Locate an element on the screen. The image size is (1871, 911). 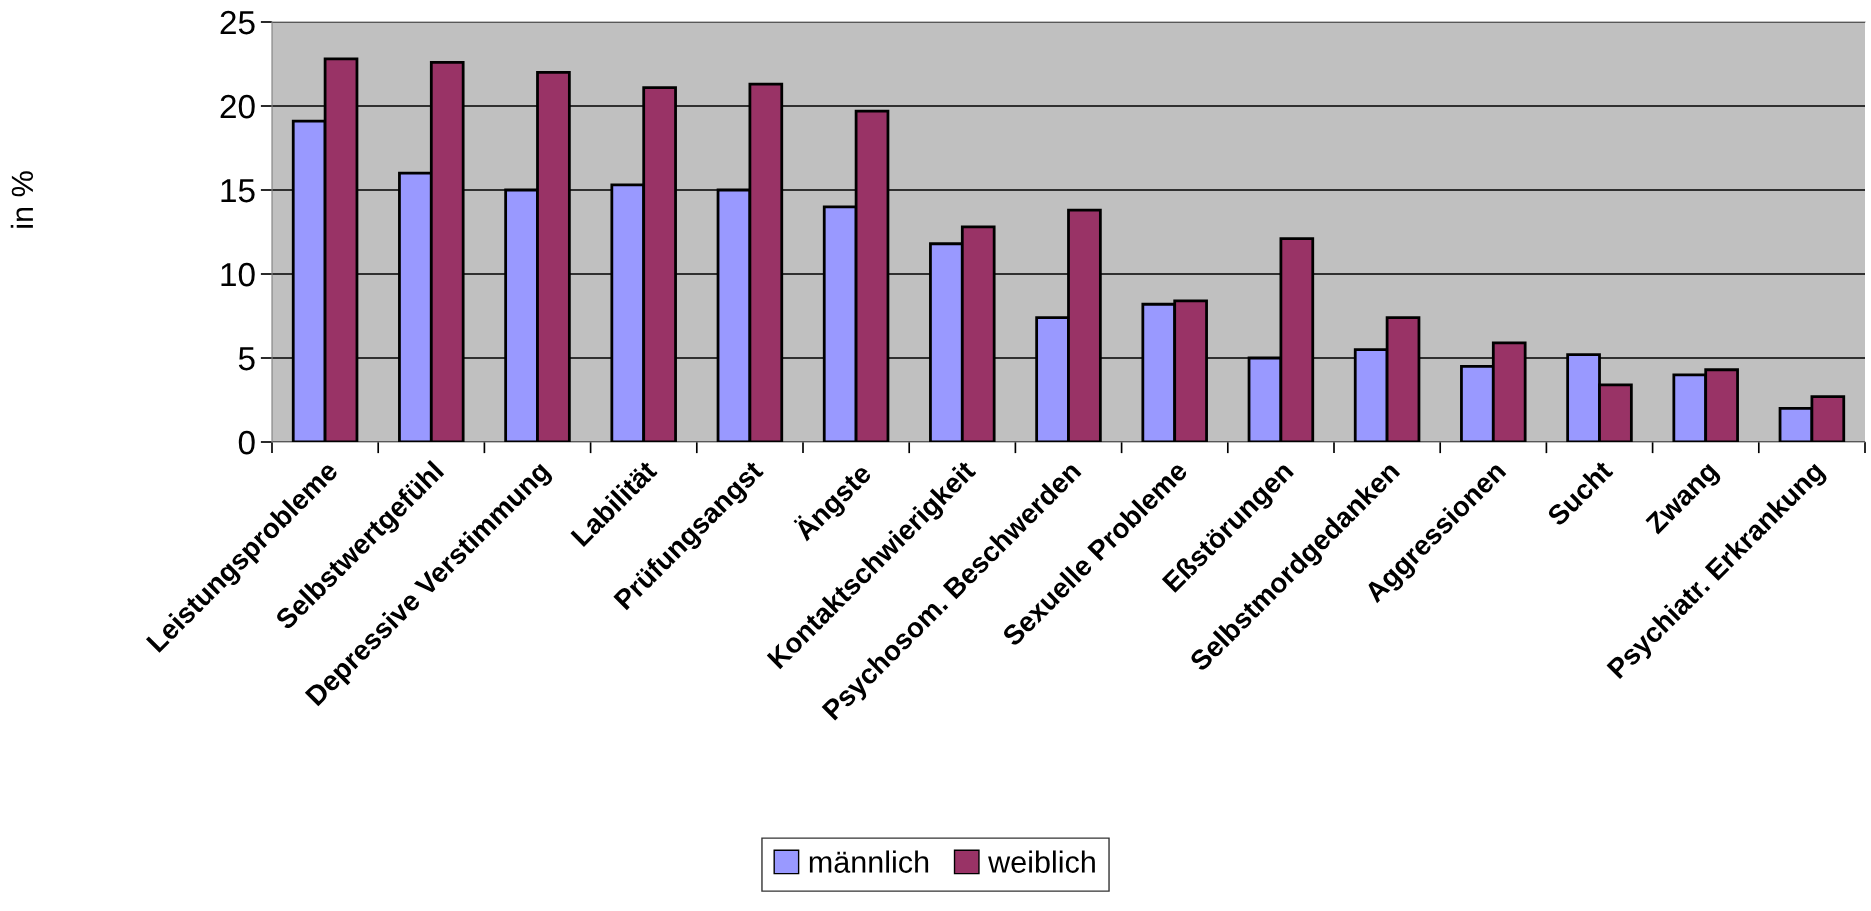
y-tick-label: 10 is located at coordinates (238, 274).